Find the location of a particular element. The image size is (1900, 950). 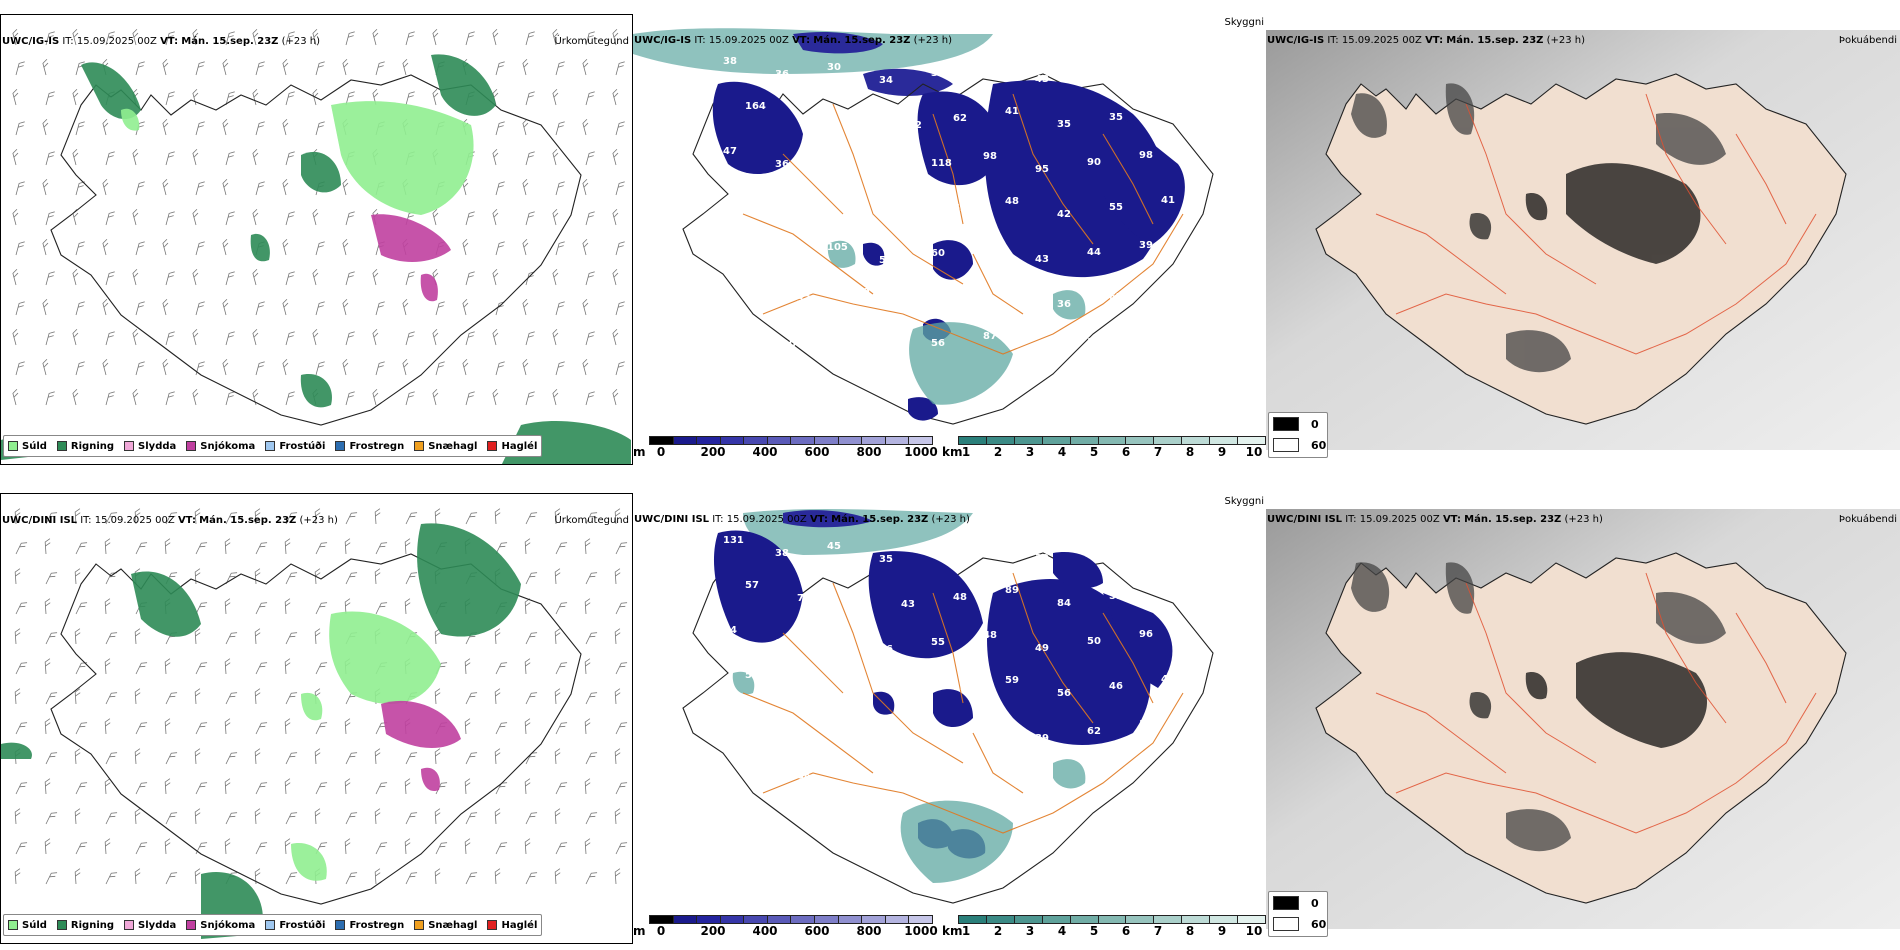

cloud-base-label: 54 is located at coordinates (886, 260).